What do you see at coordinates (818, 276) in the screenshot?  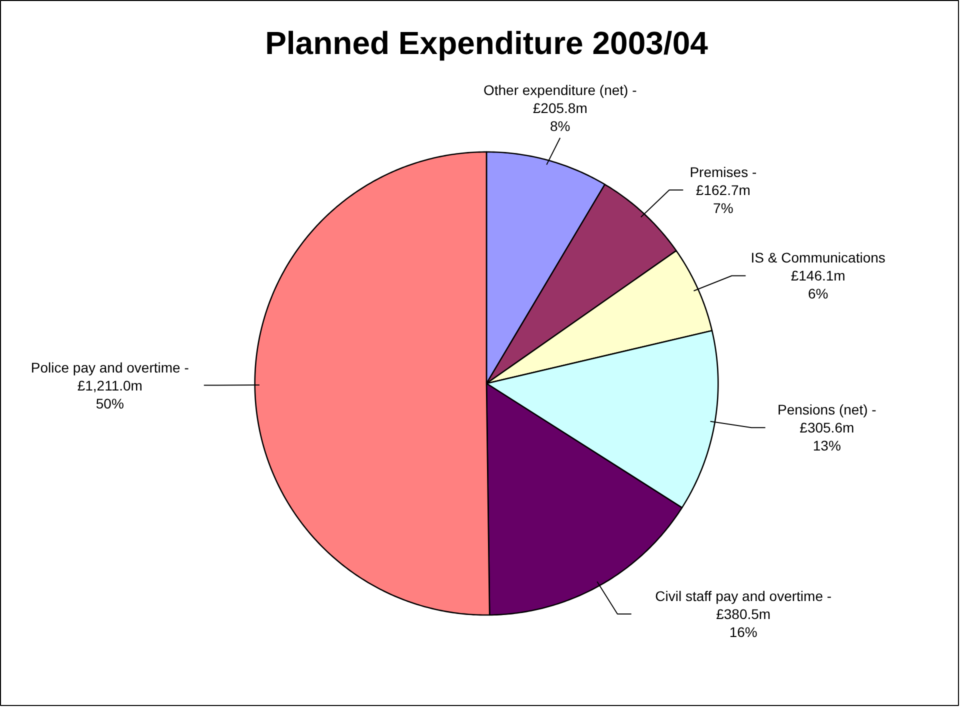 I see `data-label: £146.1m` at bounding box center [818, 276].